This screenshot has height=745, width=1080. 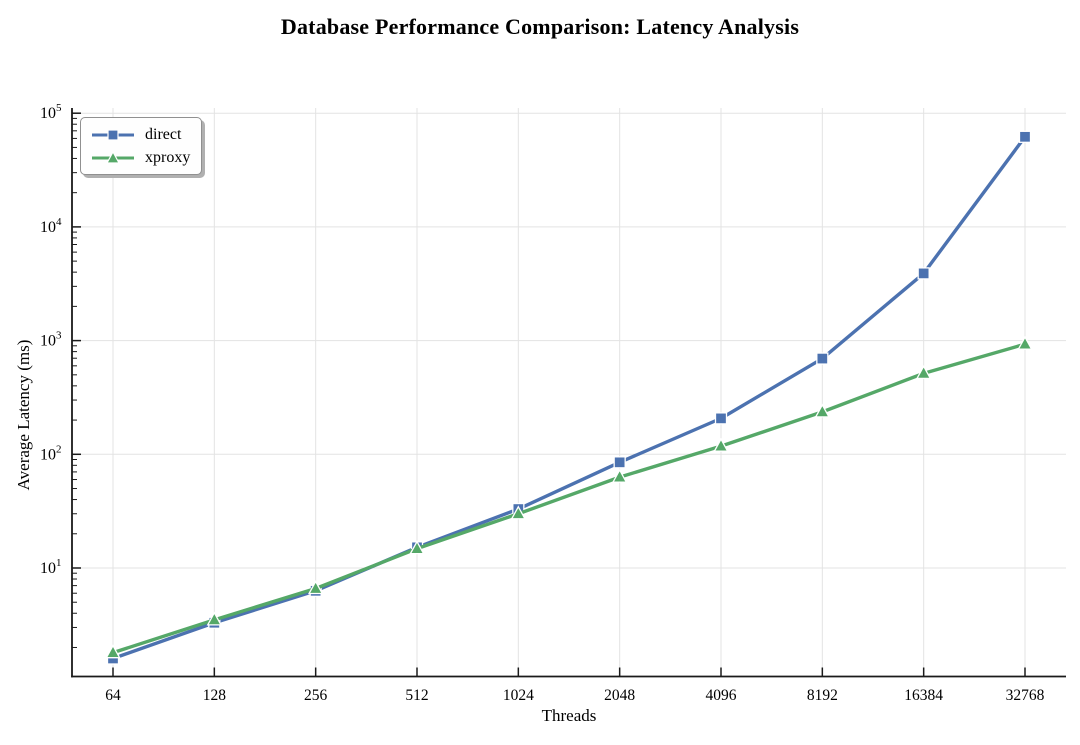 I want to click on y-axis-label: Average Latency (ms), so click(x=23, y=415).